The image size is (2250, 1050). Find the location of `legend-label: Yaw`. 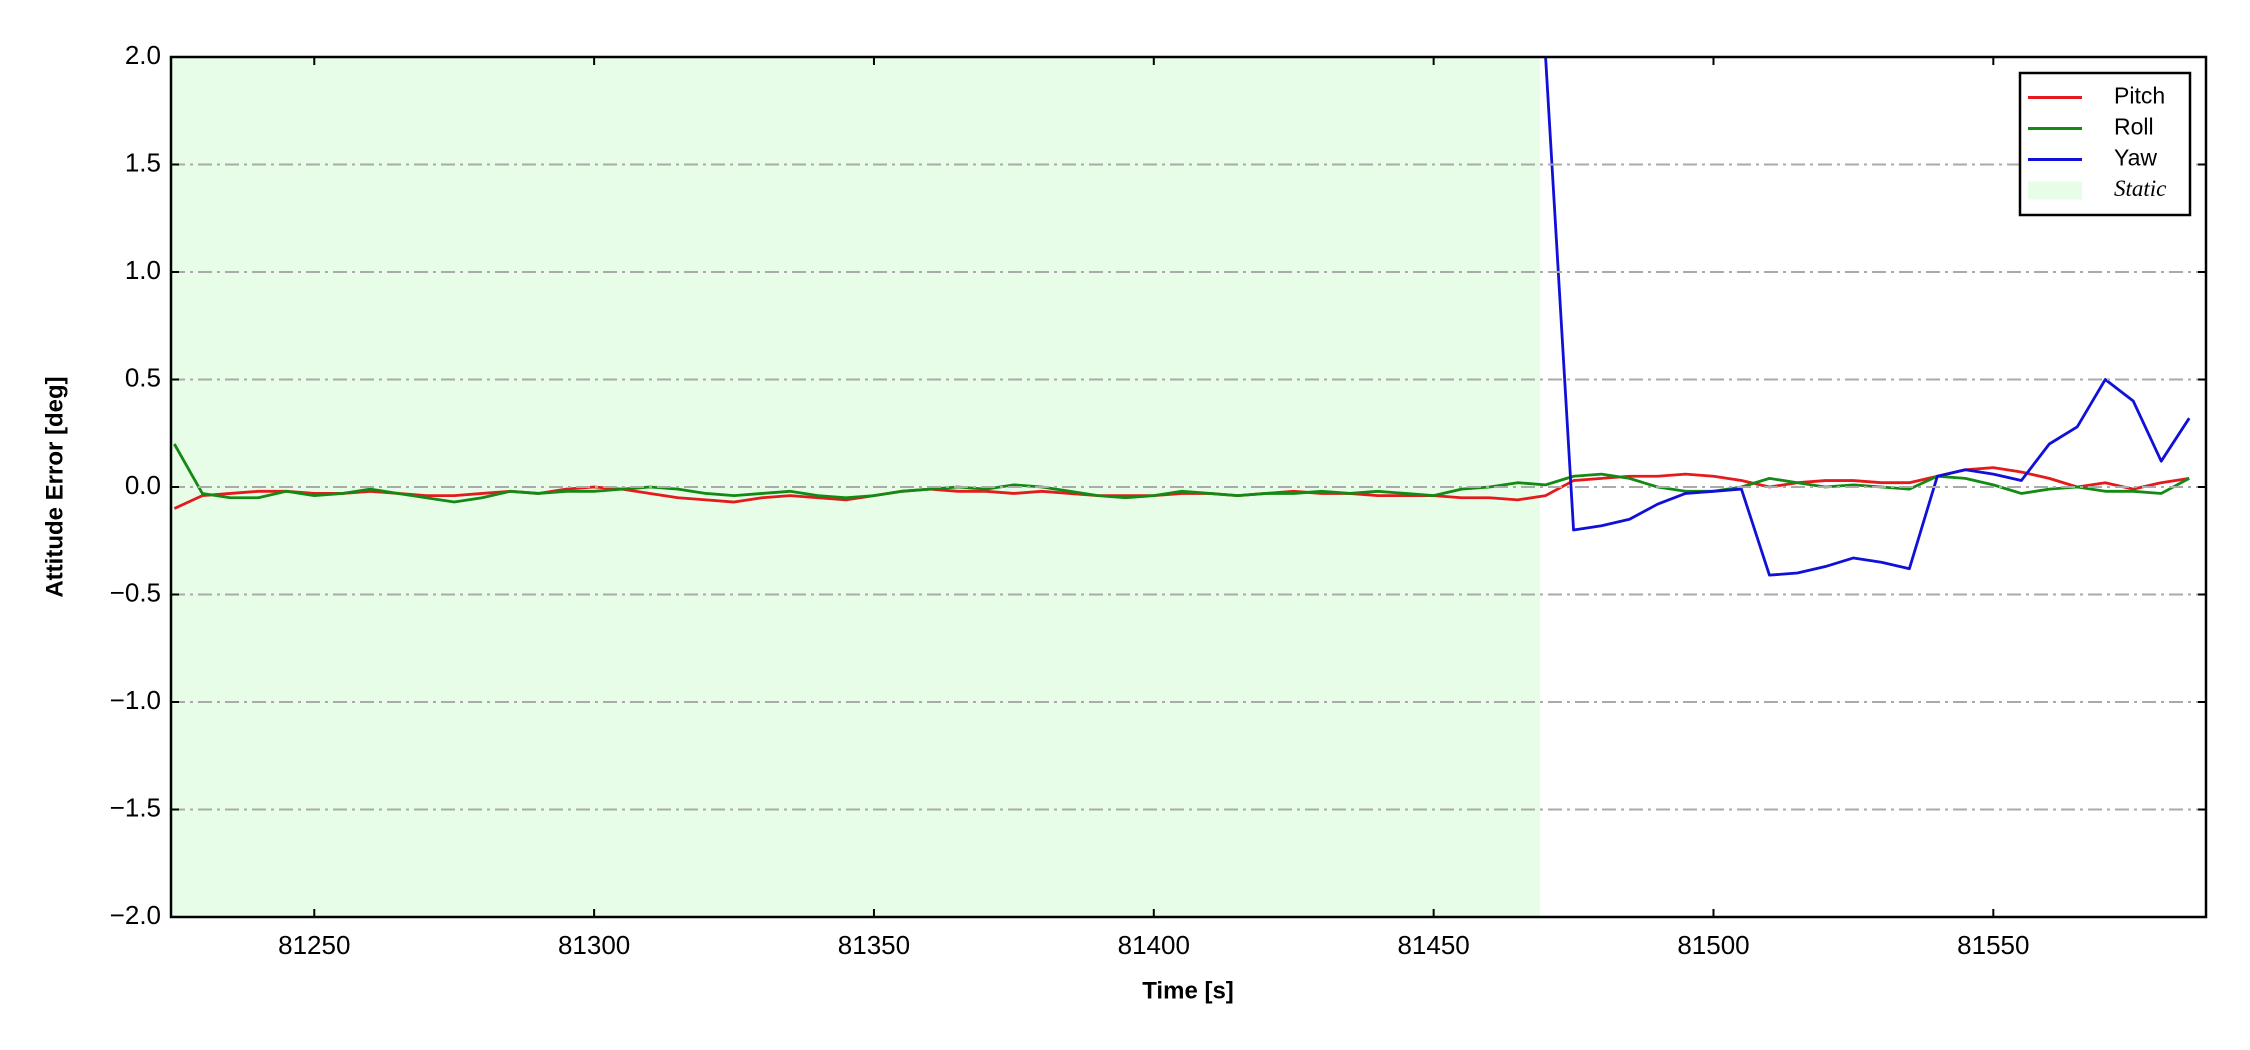

legend-label: Yaw is located at coordinates (2135, 158).